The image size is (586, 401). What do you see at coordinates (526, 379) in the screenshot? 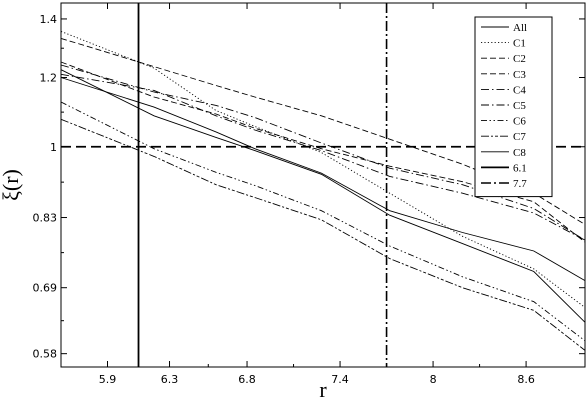
I see `x-tick-label: 8.6` at bounding box center [526, 379].